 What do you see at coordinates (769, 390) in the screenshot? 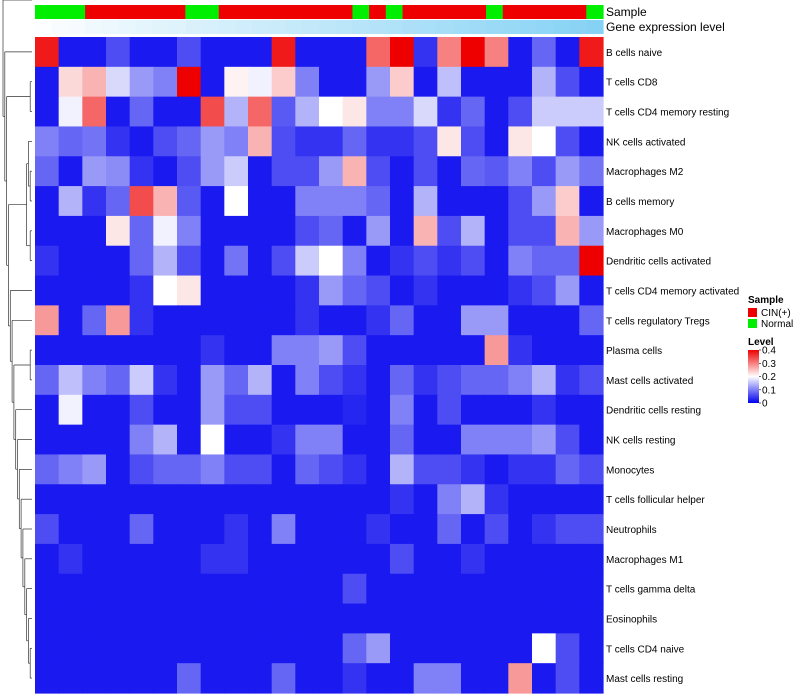
I see `level-tick-label: 0.1` at bounding box center [769, 390].